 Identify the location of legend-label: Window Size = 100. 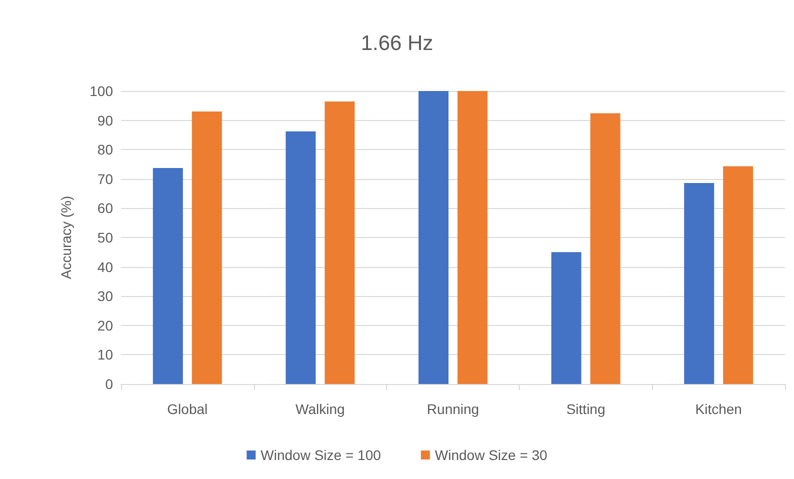
(321, 455).